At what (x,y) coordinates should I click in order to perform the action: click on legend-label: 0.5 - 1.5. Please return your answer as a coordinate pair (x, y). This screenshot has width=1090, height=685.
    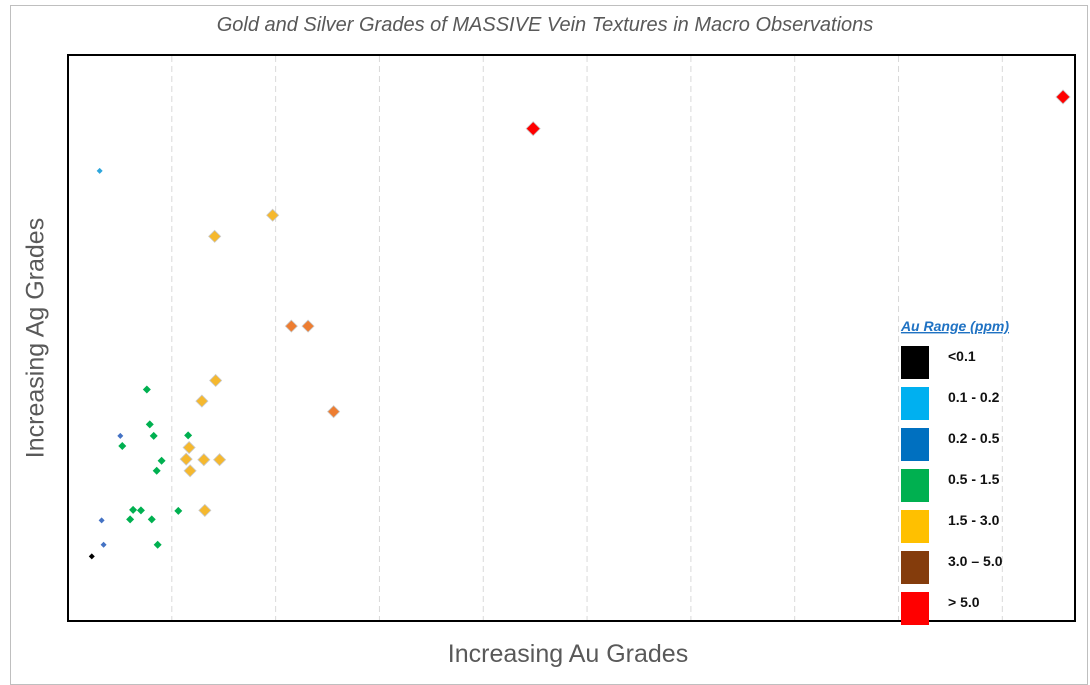
    Looking at the image, I should click on (974, 479).